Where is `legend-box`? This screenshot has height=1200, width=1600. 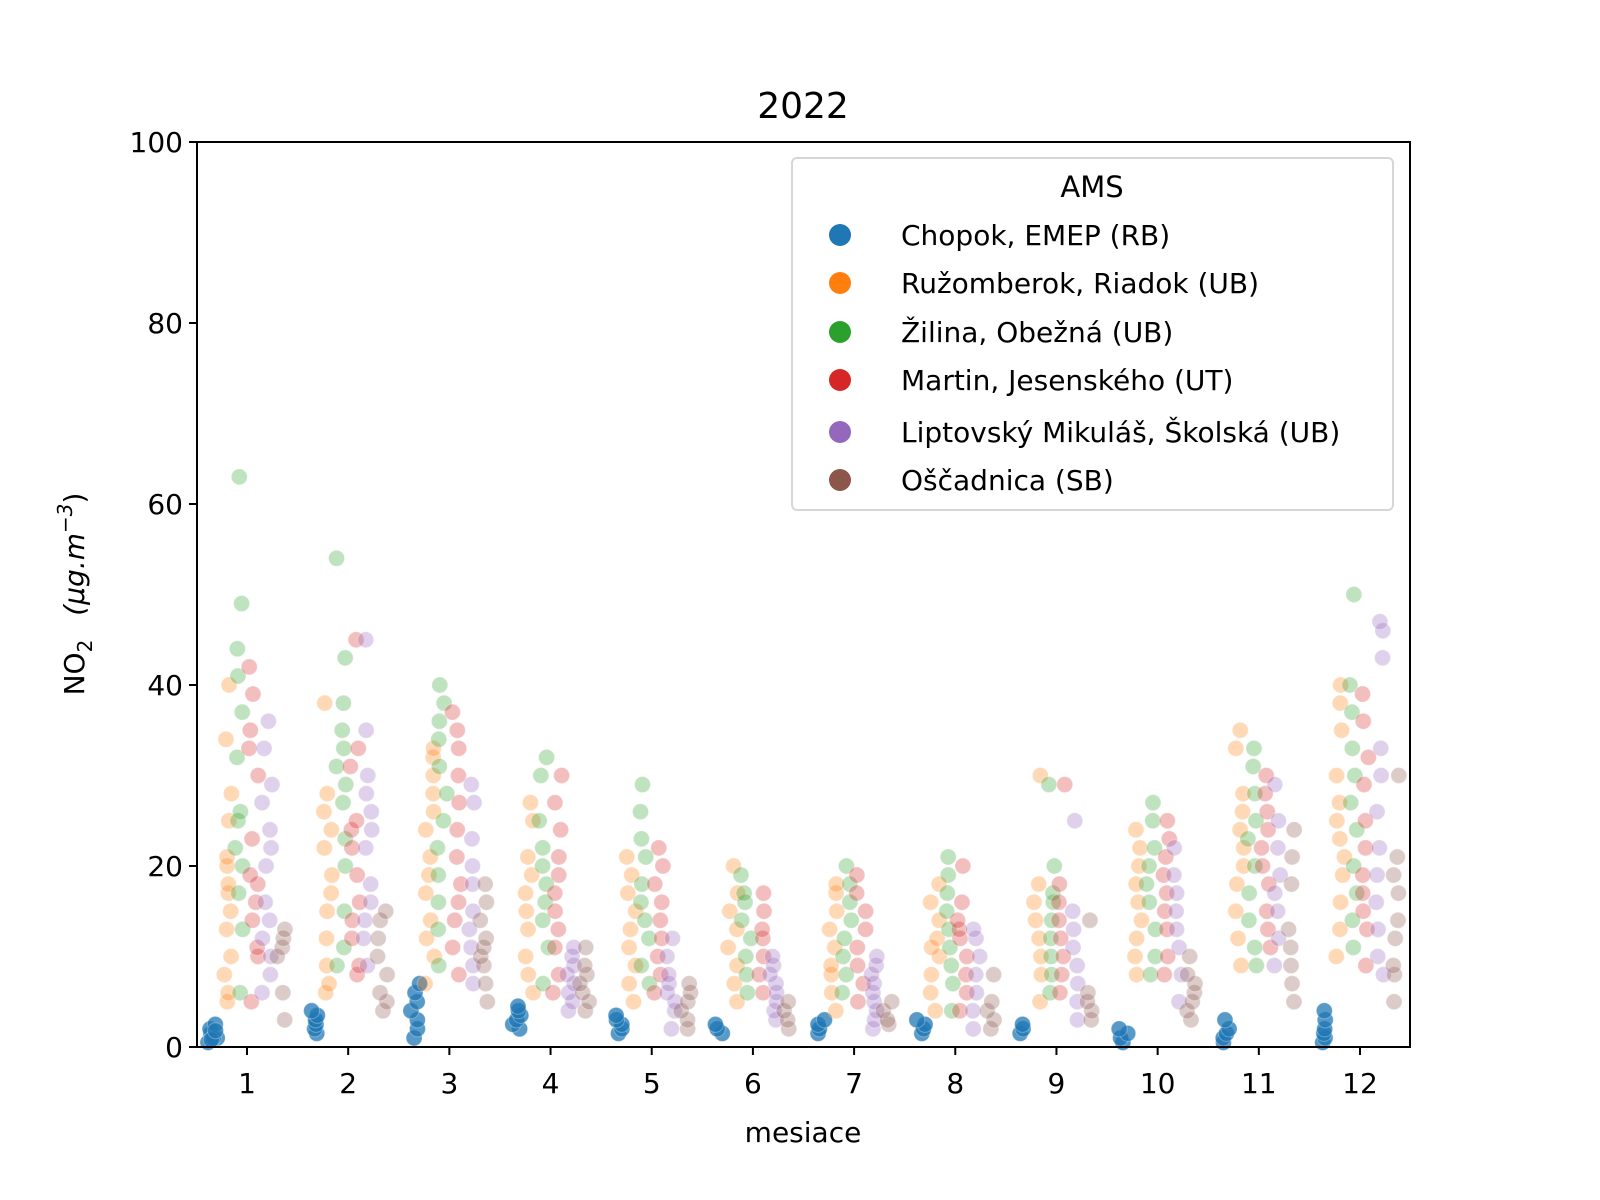
legend-box is located at coordinates (1092, 334).